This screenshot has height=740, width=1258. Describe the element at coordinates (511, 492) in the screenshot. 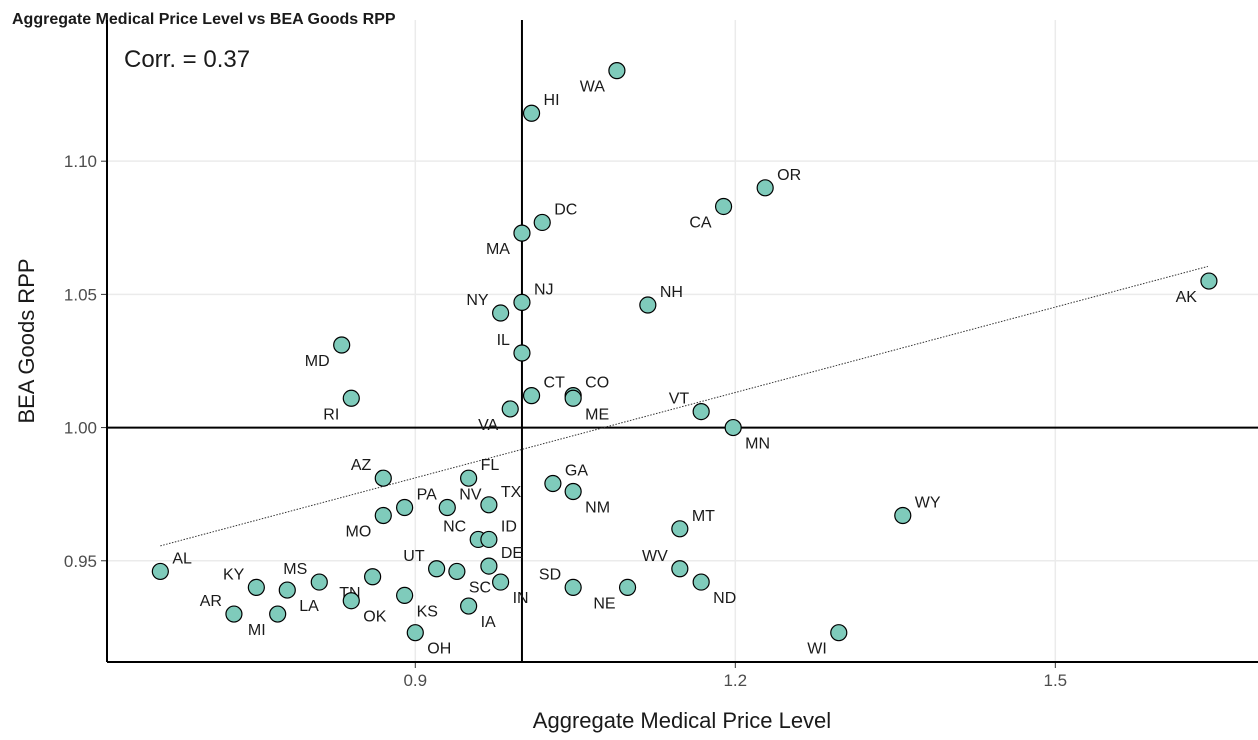

I see `point-label: TX` at that location.